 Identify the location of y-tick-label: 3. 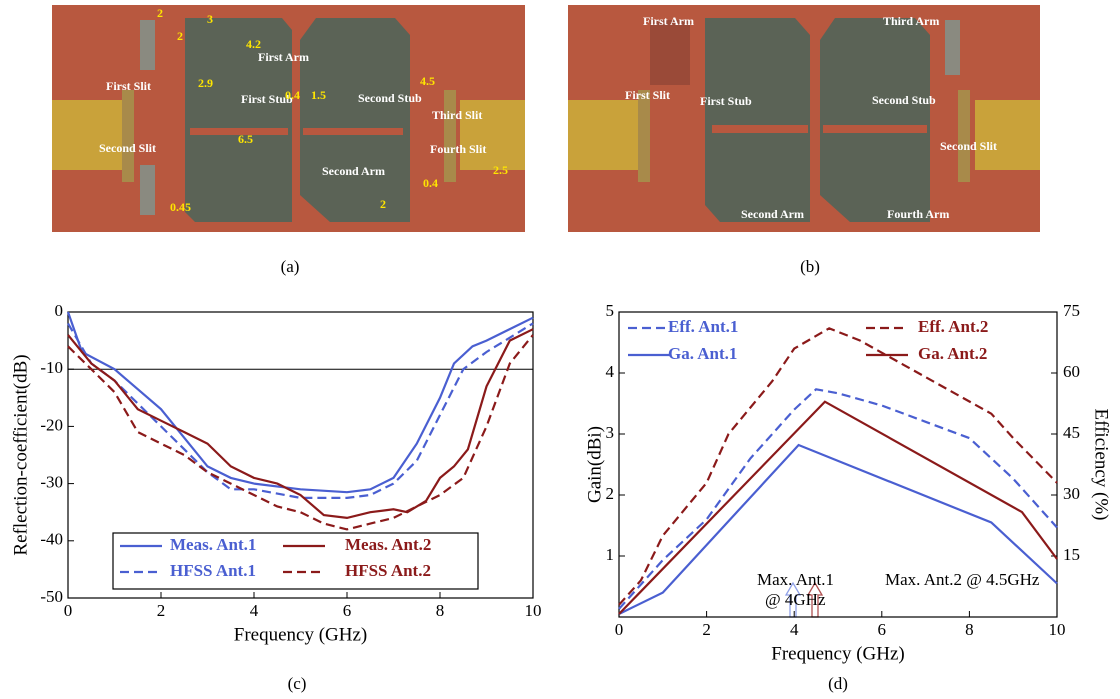
(610, 432).